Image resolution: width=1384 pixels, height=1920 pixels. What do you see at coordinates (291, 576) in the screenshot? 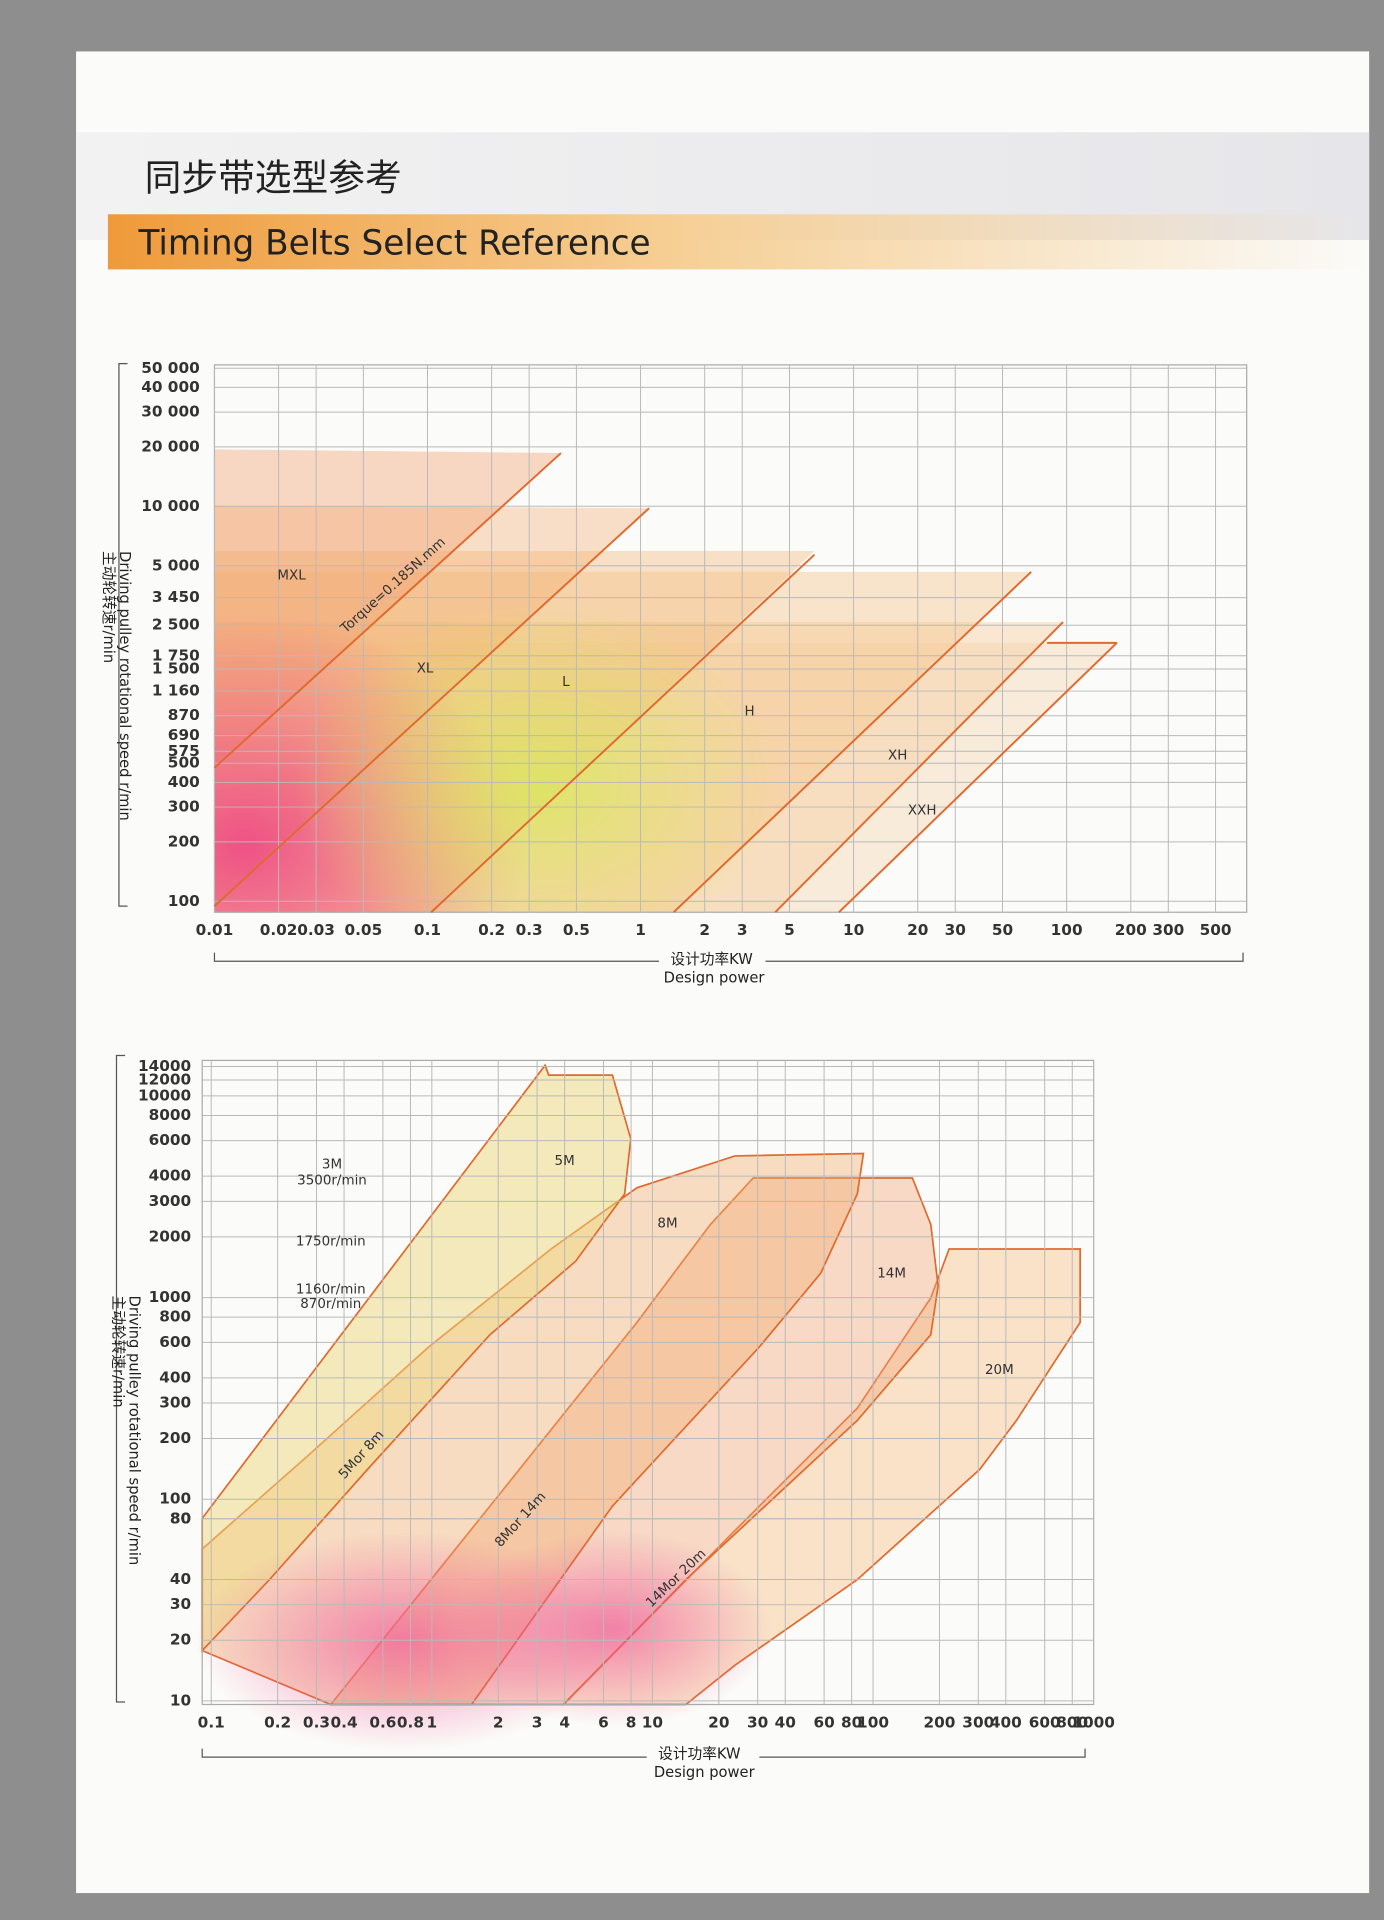
I see `region-label: MXL` at bounding box center [291, 576].